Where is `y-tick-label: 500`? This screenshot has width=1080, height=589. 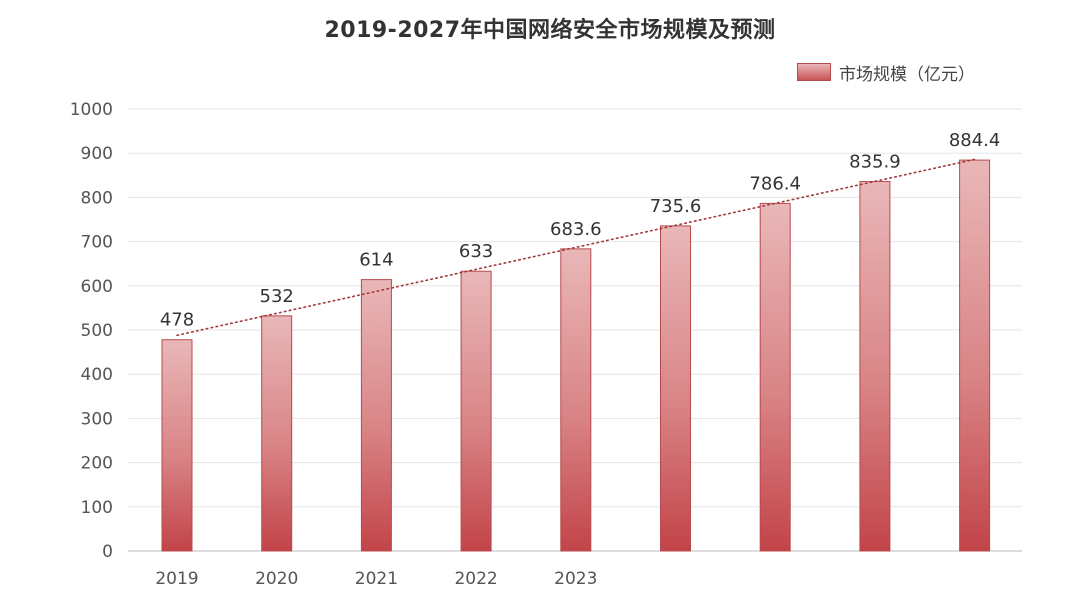
y-tick-label: 500 is located at coordinates (97, 331).